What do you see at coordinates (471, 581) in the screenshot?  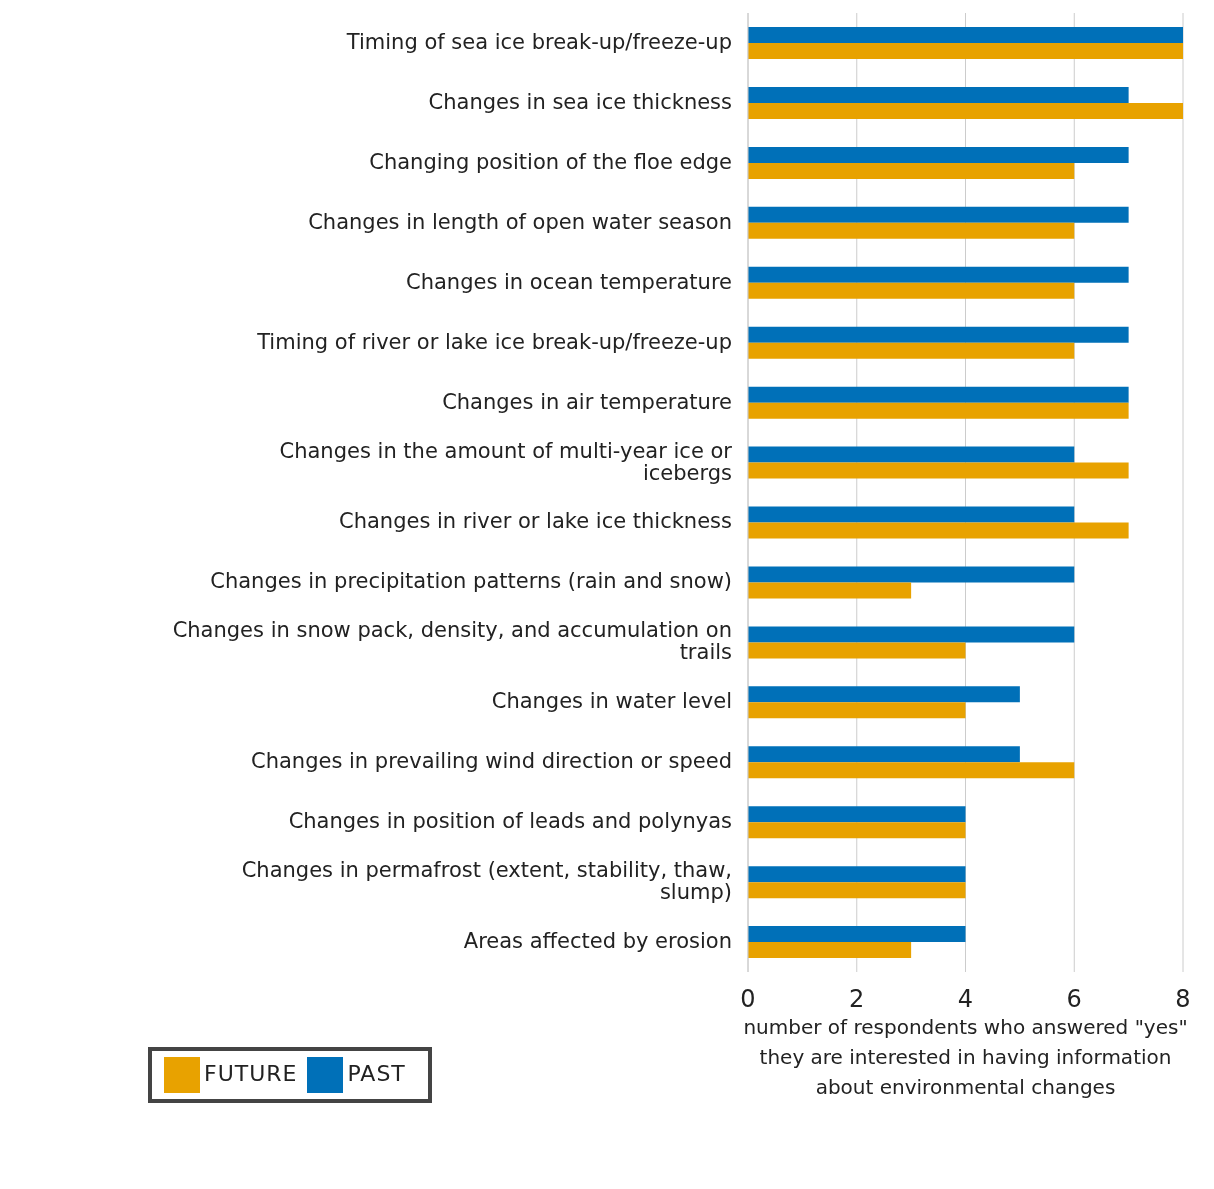 I see `y-tick-label: Changes in precipitation patterns (rain and snow)` at bounding box center [471, 581].